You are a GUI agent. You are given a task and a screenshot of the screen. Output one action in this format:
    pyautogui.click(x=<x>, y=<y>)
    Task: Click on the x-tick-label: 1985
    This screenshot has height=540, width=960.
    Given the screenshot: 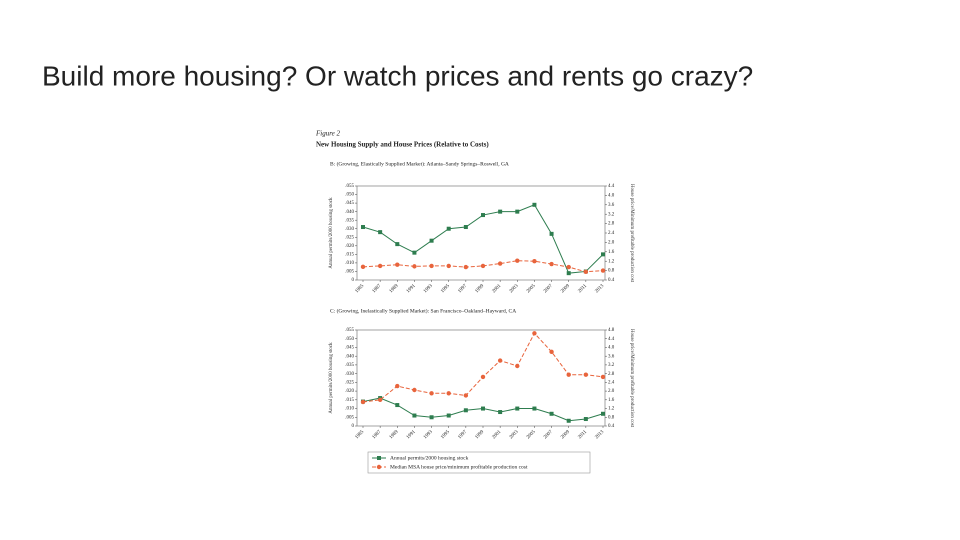 What is the action you would take?
    pyautogui.click(x=360, y=288)
    